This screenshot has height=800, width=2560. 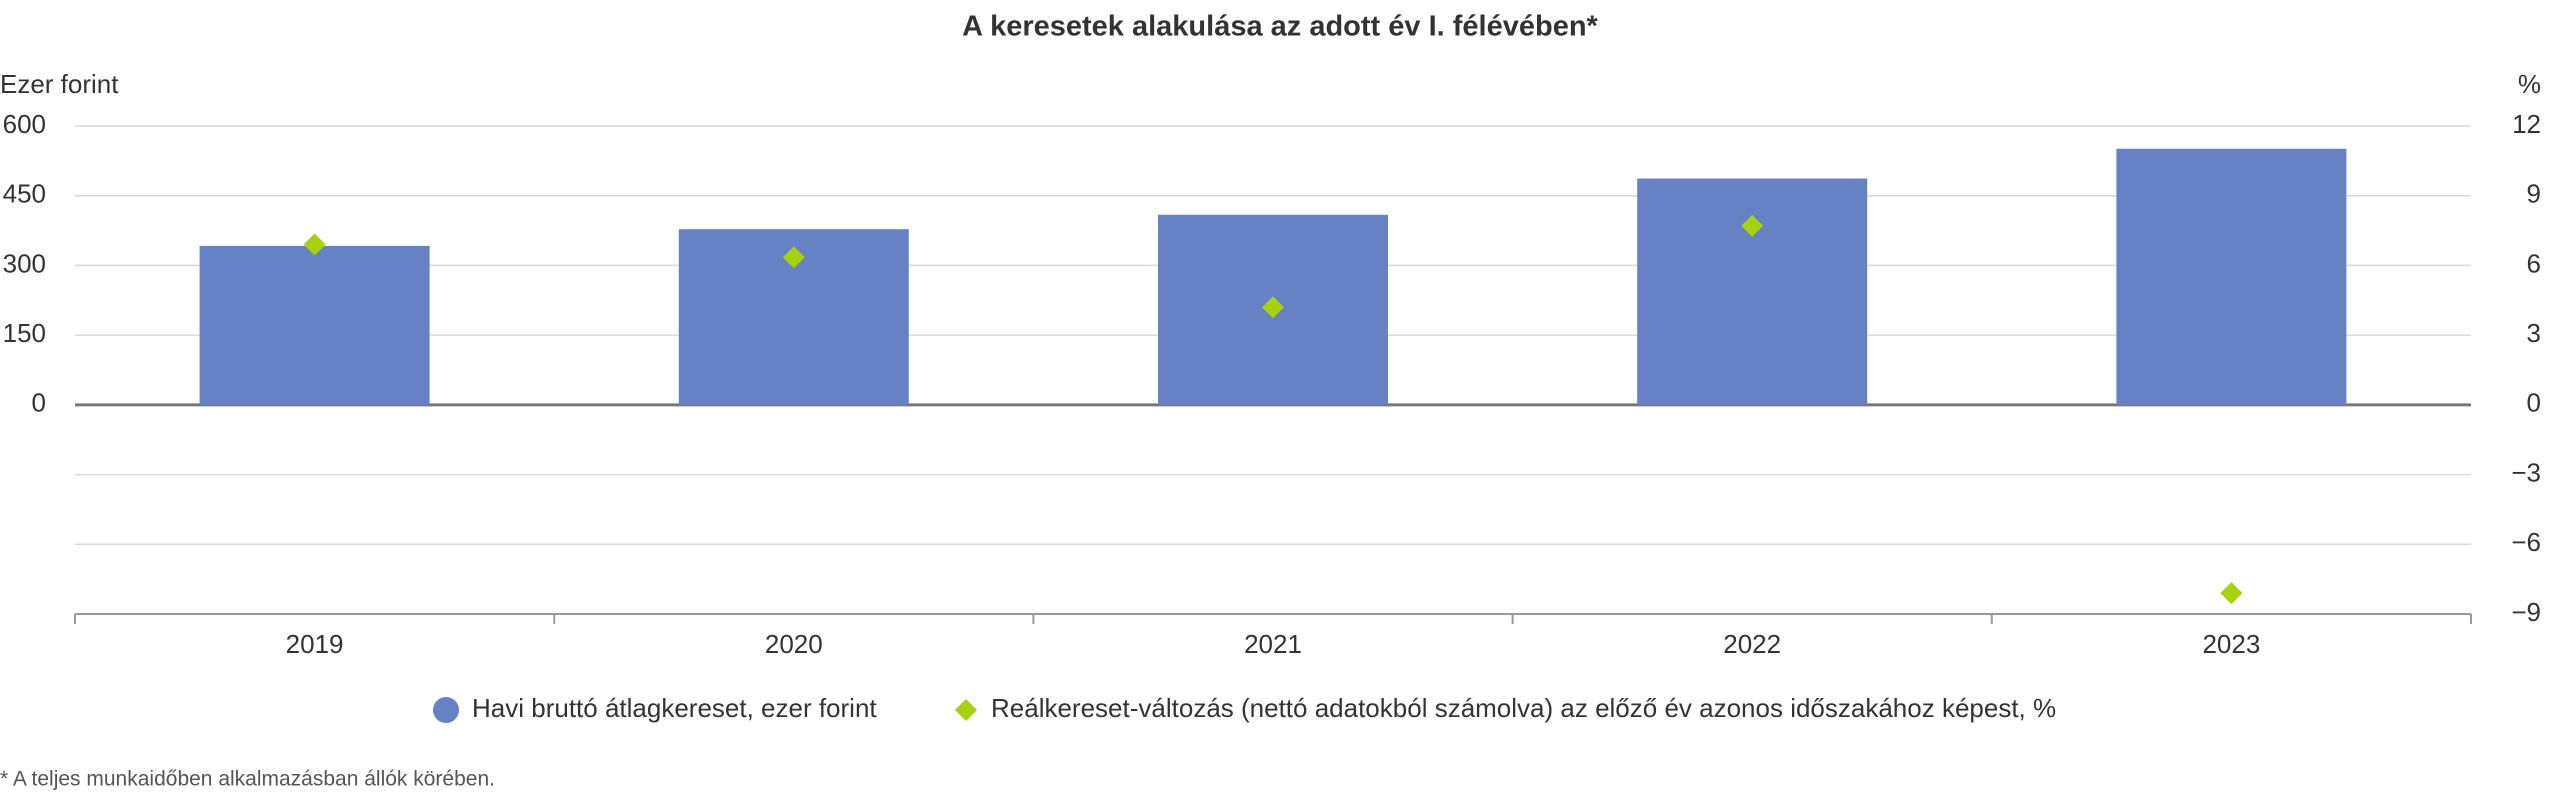 I want to click on y2-tick-label: 12, so click(x=2526, y=124).